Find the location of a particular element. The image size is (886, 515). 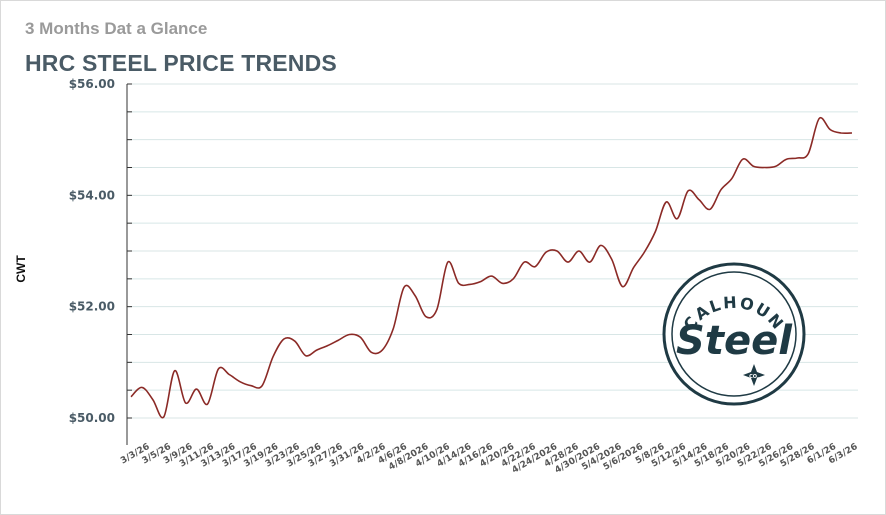

y-tick-label: $50.00 is located at coordinates (92, 418).